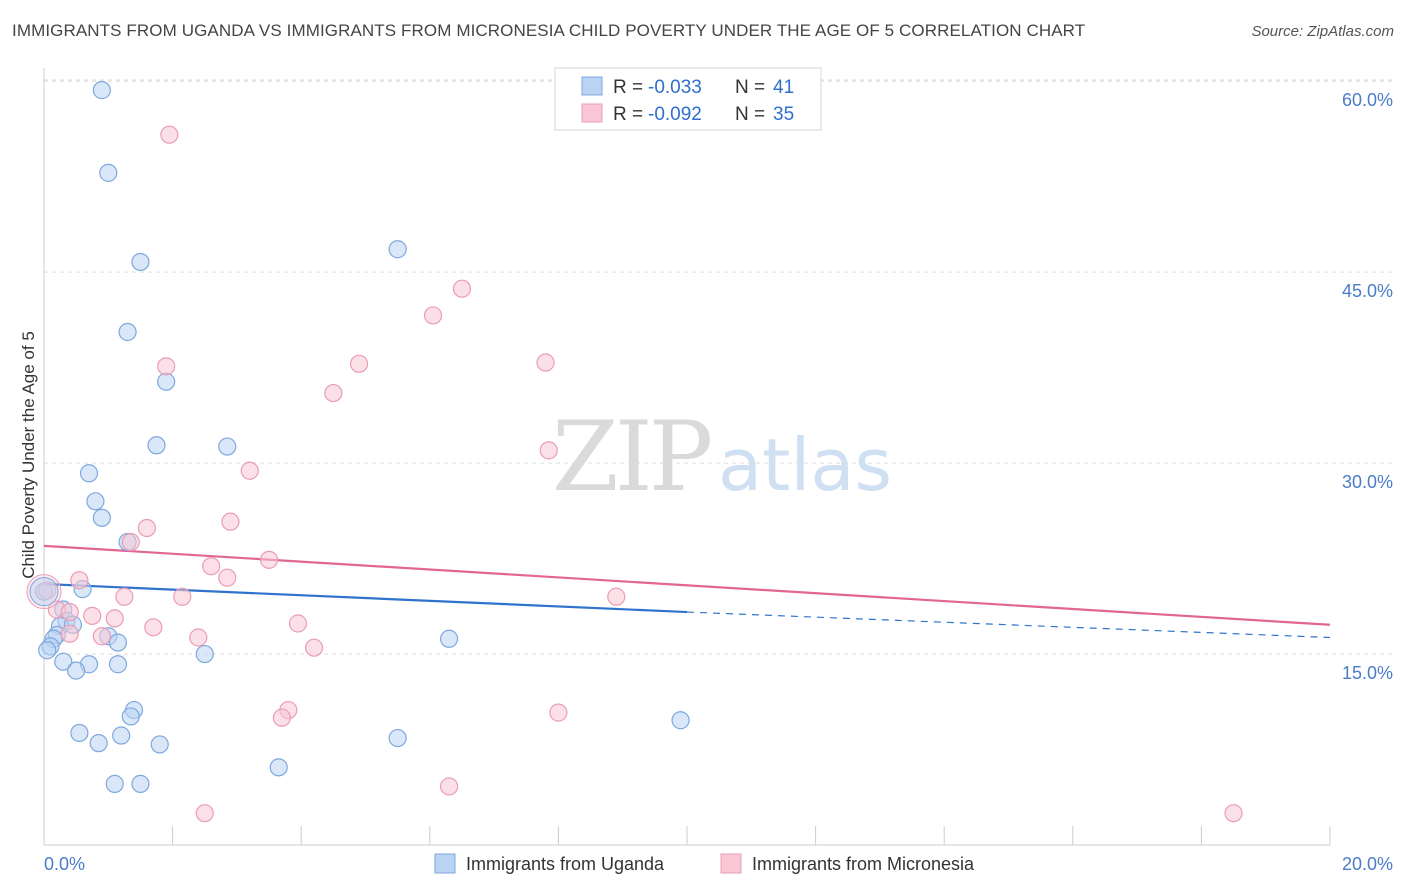  What do you see at coordinates (783, 87) in the screenshot?
I see `stats-n-value-uganda: 41` at bounding box center [783, 87].